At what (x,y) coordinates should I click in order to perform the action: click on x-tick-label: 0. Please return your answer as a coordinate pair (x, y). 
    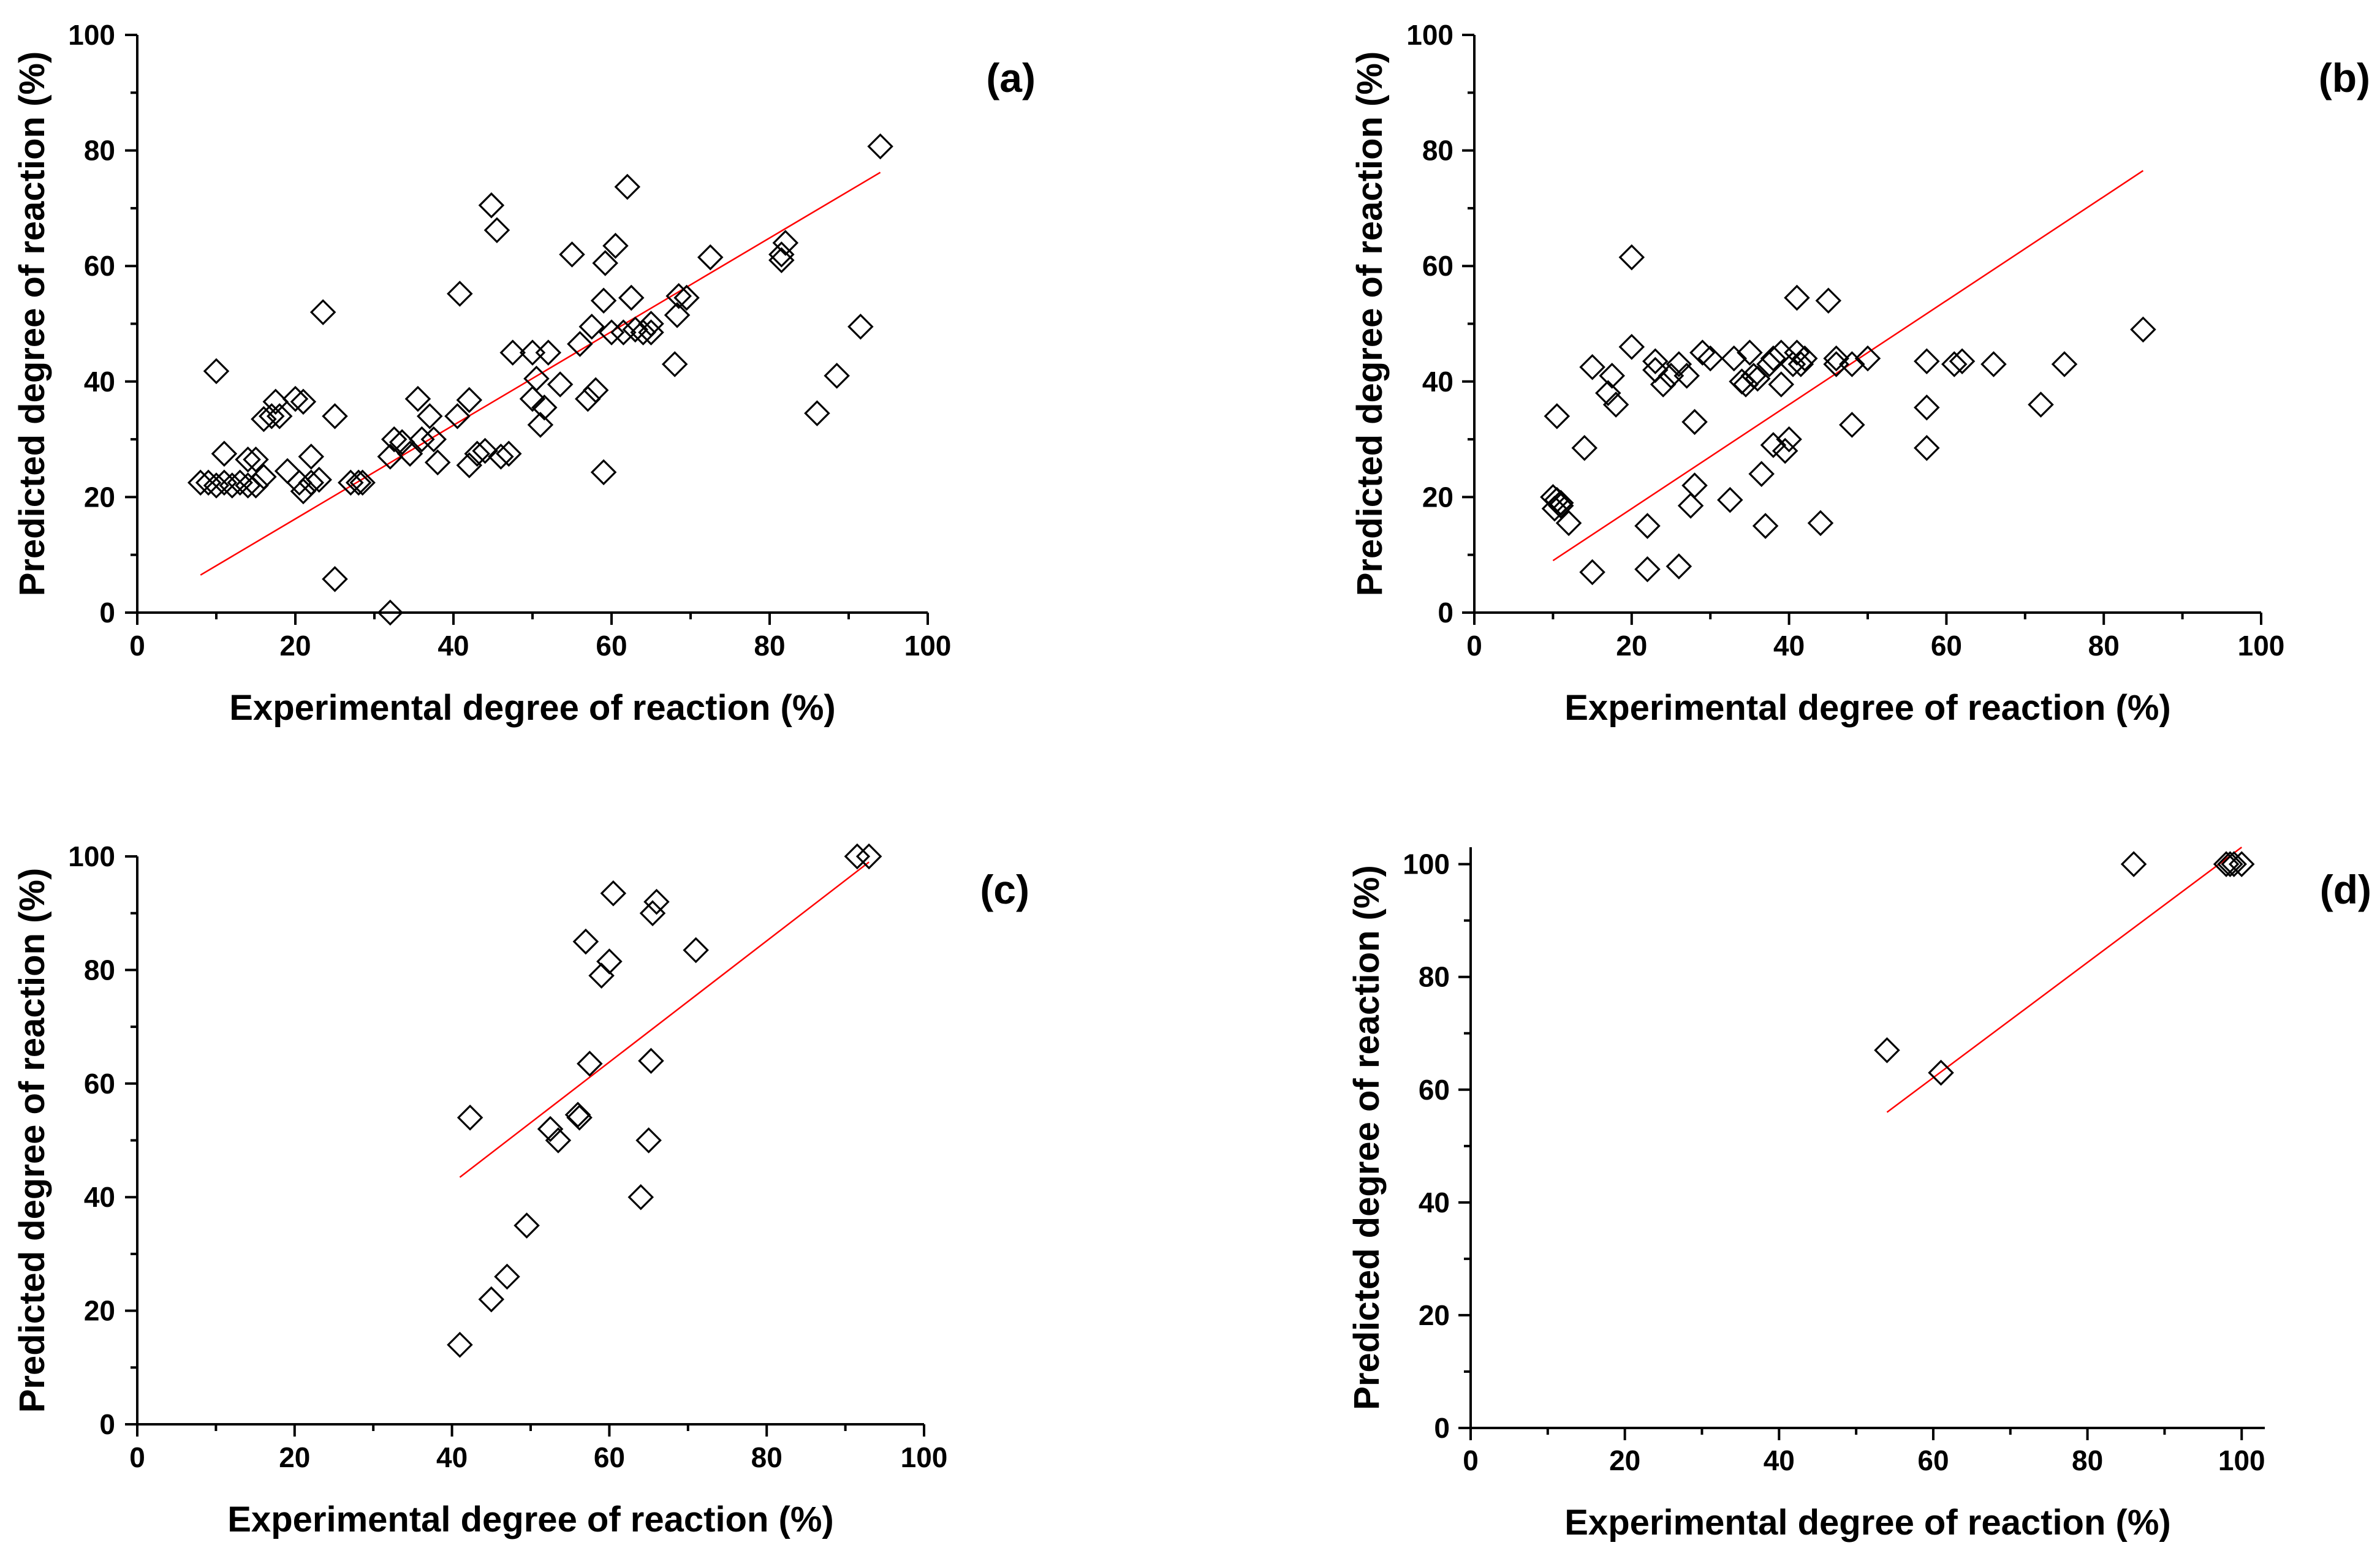
    Looking at the image, I should click on (1474, 646).